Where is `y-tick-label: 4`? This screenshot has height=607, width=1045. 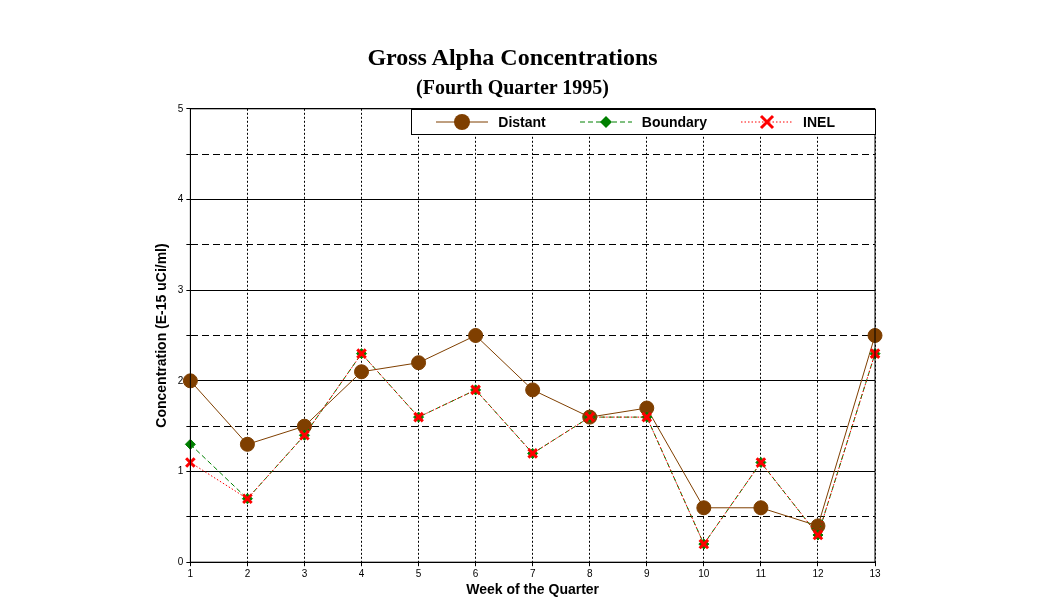 y-tick-label: 4 is located at coordinates (180, 199).